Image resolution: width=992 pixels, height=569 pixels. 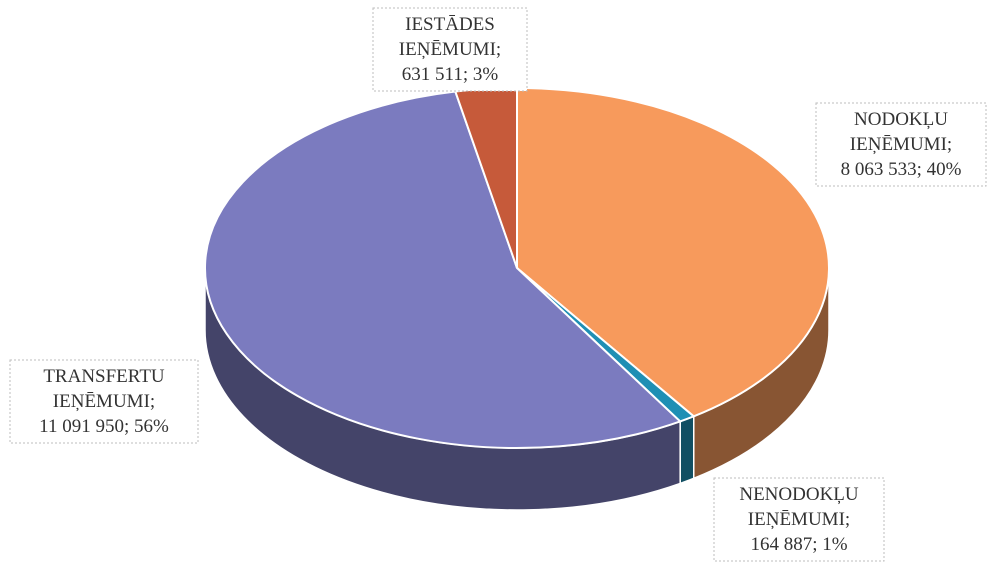 I want to click on slice-label-line: 164 887; 1%, so click(x=798, y=544).